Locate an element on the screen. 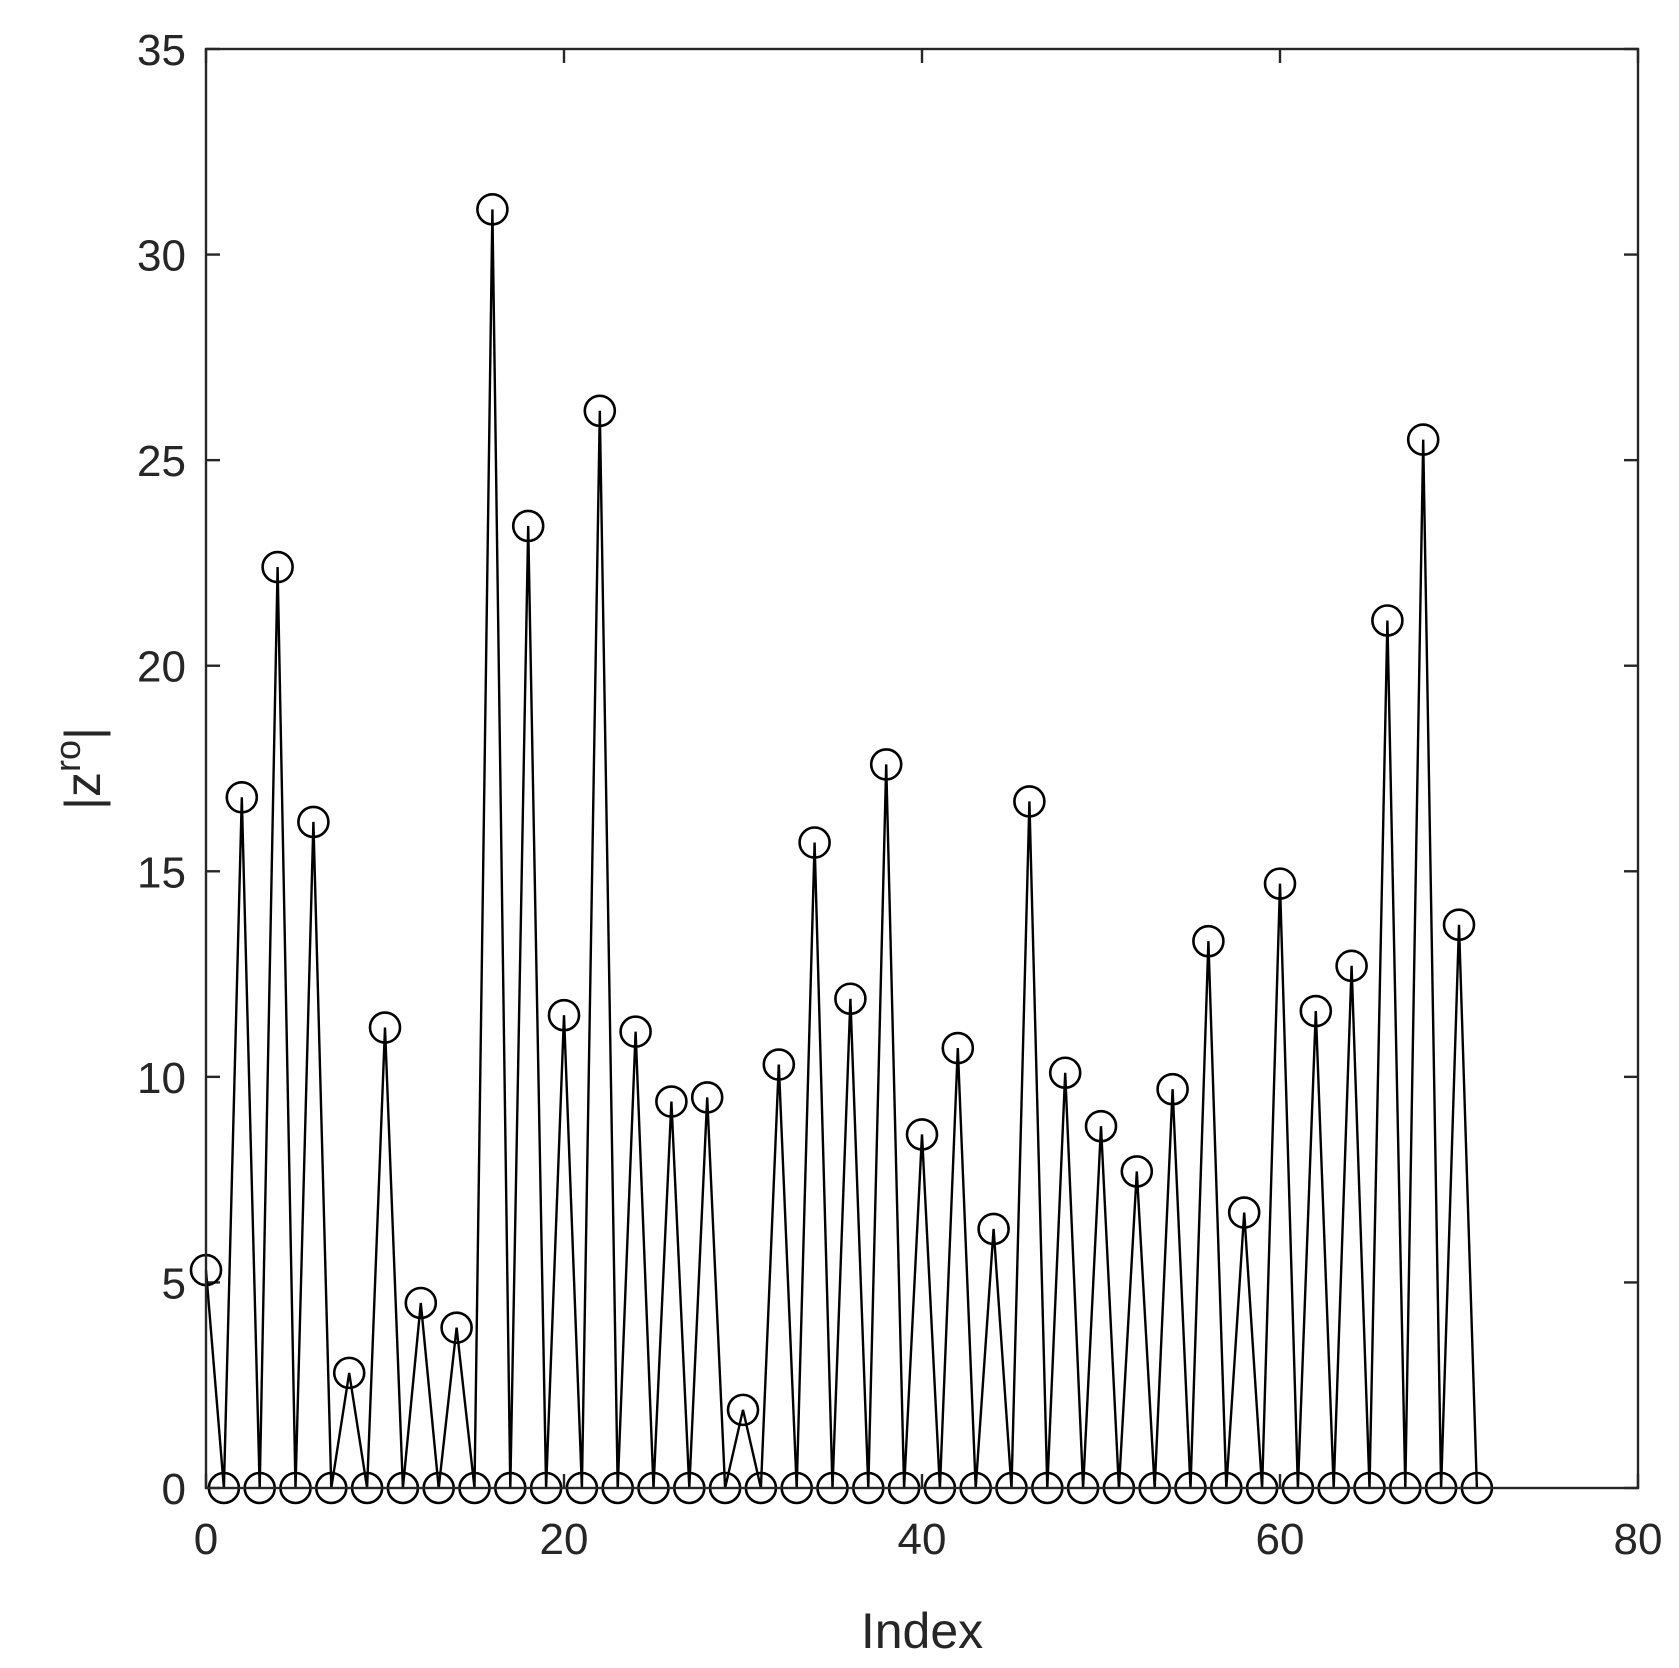 The width and height of the screenshot is (1679, 1668). x-tick-label: 40 is located at coordinates (922, 1539).